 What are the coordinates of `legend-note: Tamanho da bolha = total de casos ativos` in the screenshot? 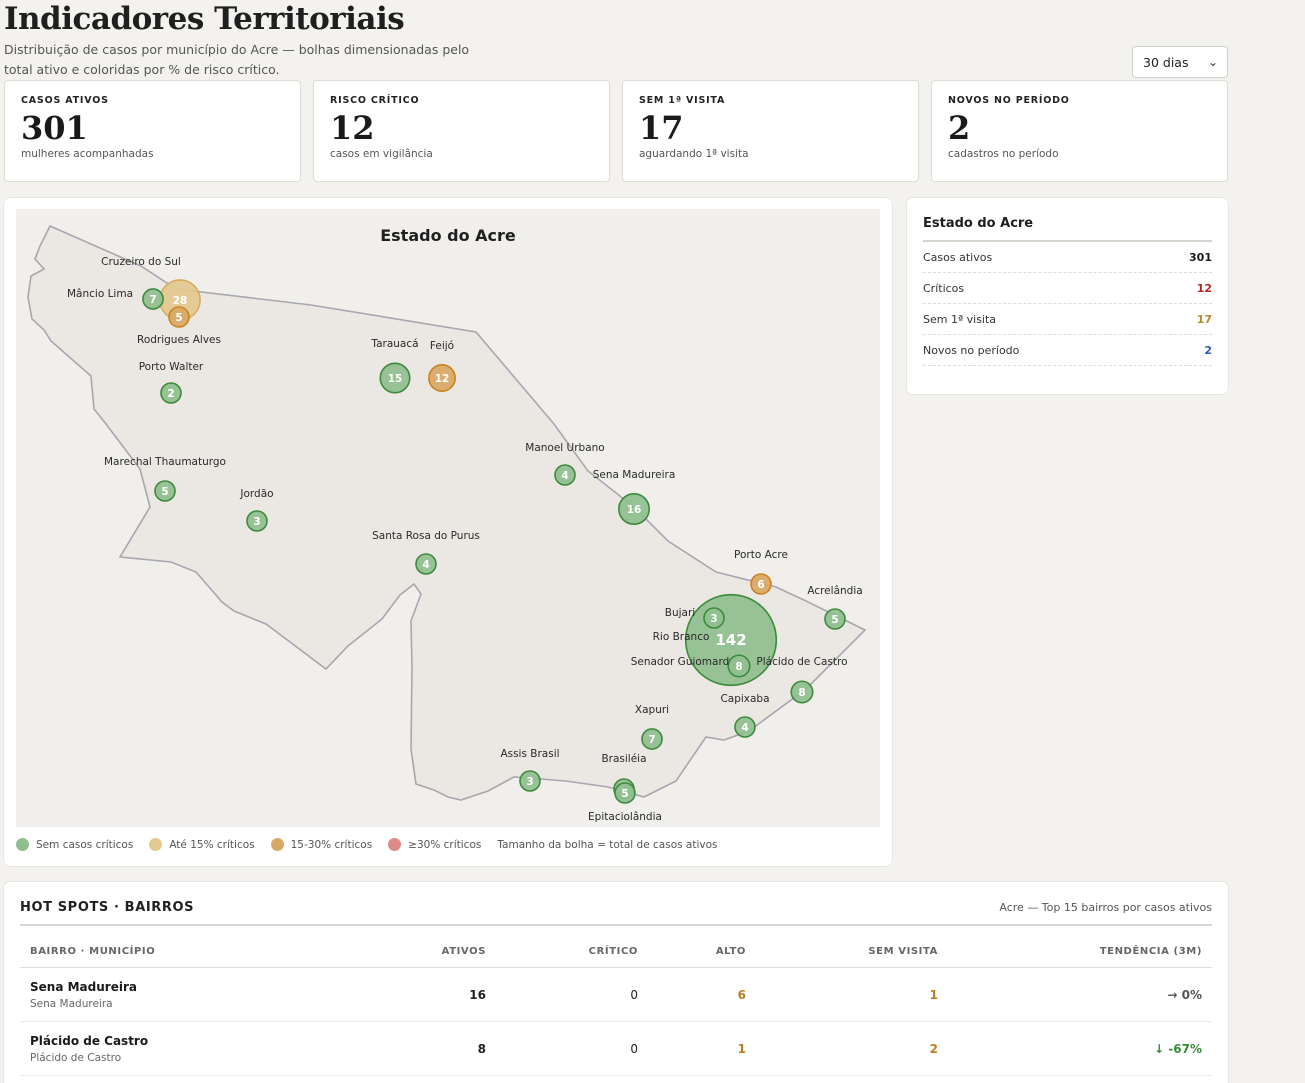 It's located at (607, 845).